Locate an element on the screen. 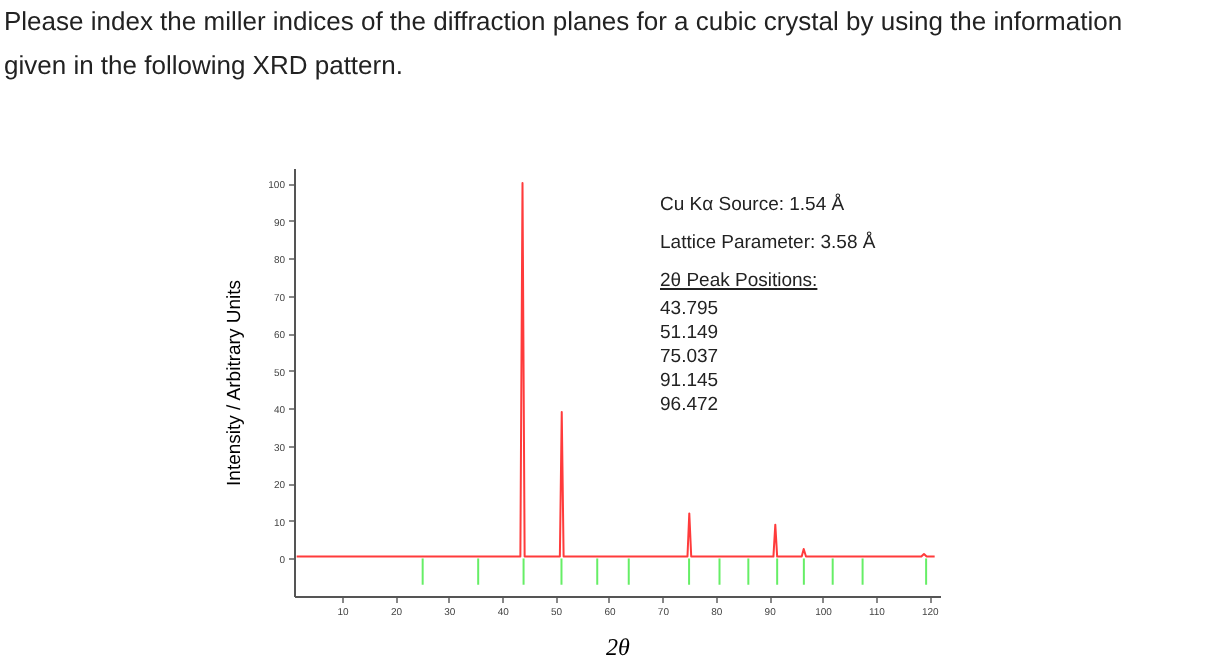 This screenshot has height=670, width=1214. x-axis-title: 2θ is located at coordinates (618, 647).